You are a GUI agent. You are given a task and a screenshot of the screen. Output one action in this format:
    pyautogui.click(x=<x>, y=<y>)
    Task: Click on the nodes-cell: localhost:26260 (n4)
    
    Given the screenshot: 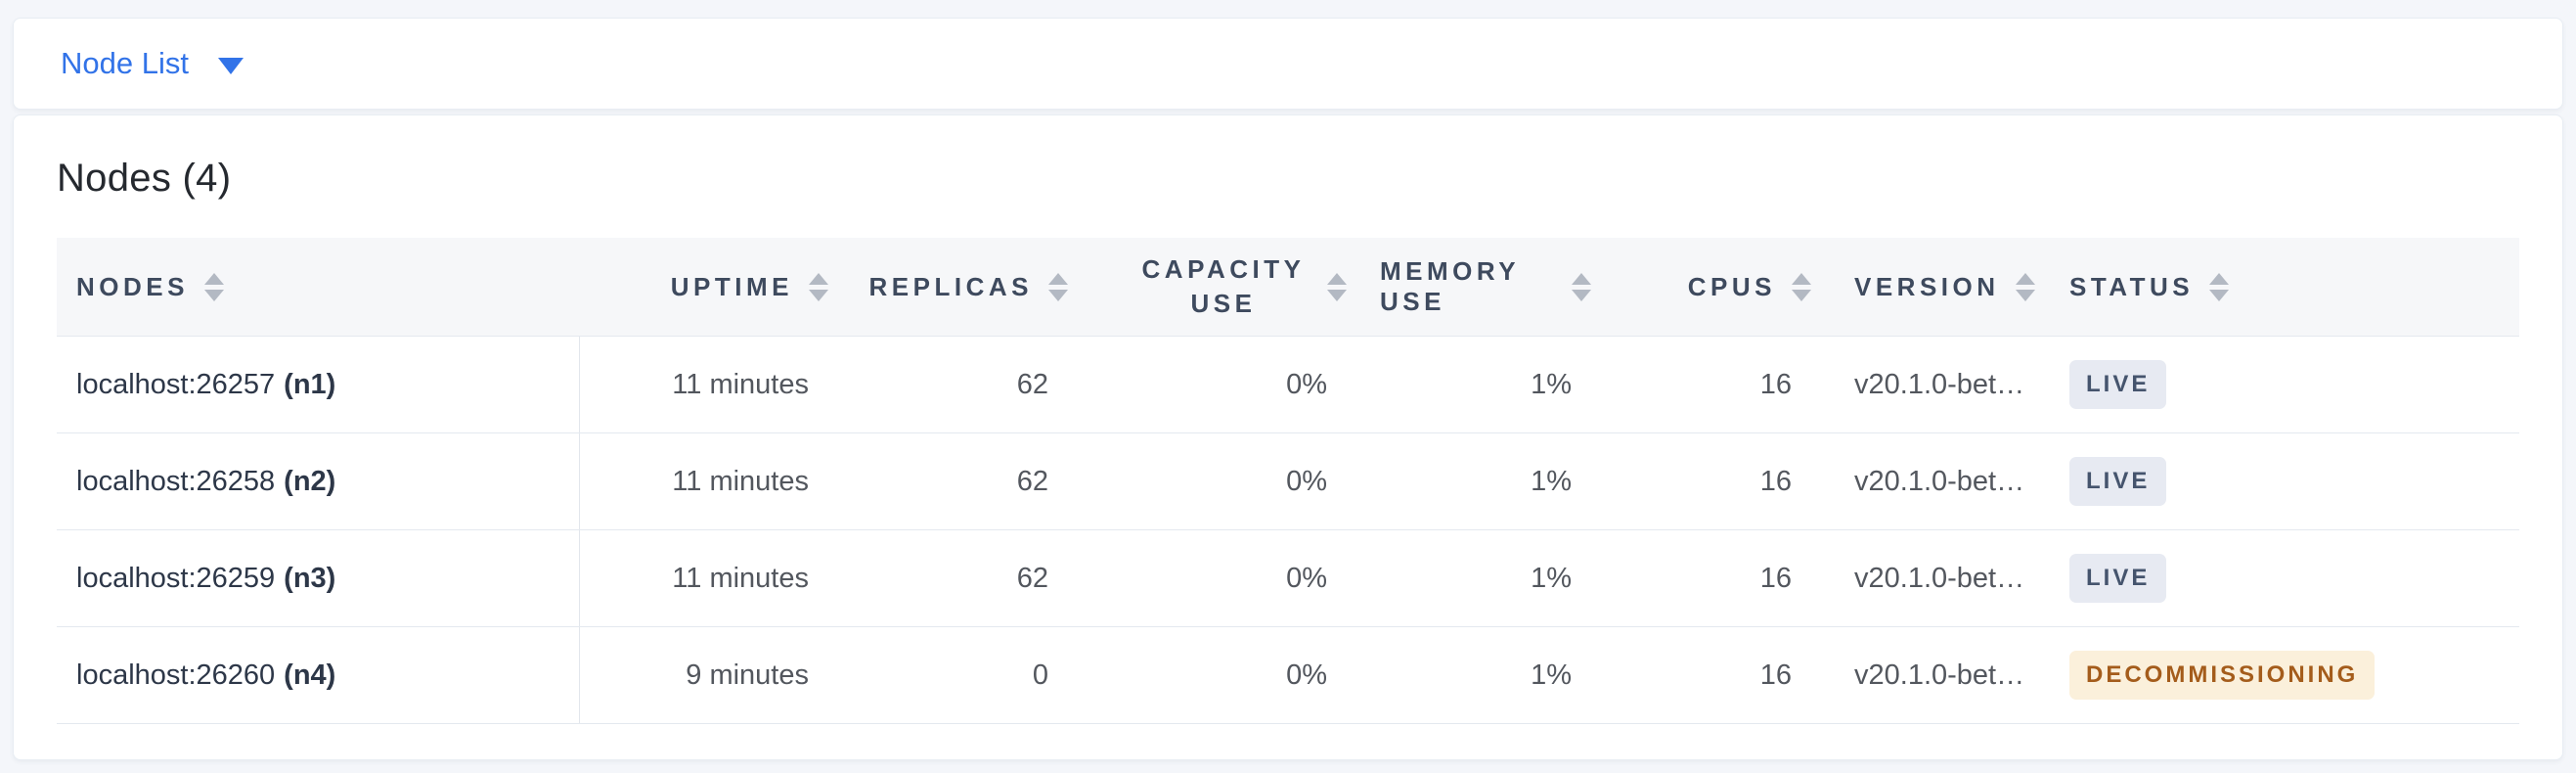 What is the action you would take?
    pyautogui.click(x=318, y=675)
    